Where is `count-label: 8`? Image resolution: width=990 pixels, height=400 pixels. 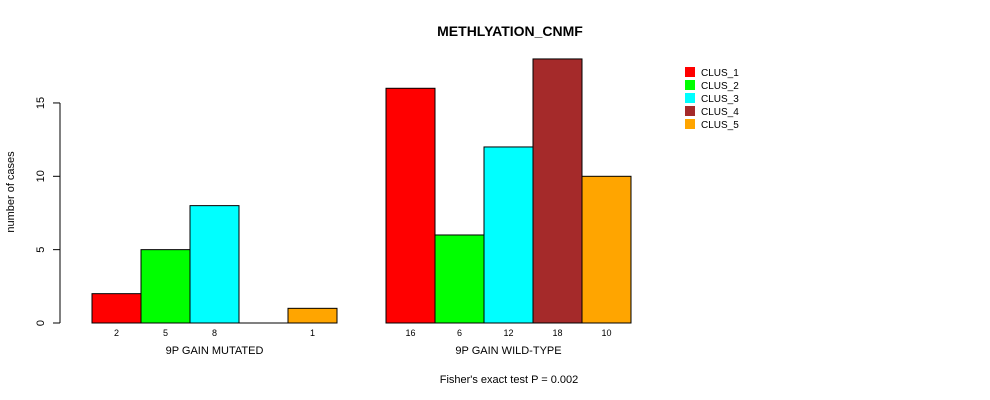
count-label: 8 is located at coordinates (214, 333).